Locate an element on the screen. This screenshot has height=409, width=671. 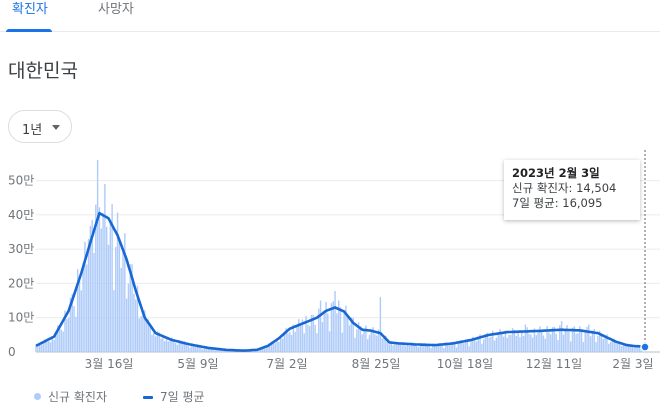
tooltip-average-label: 7일 평균: is located at coordinates (535, 203).